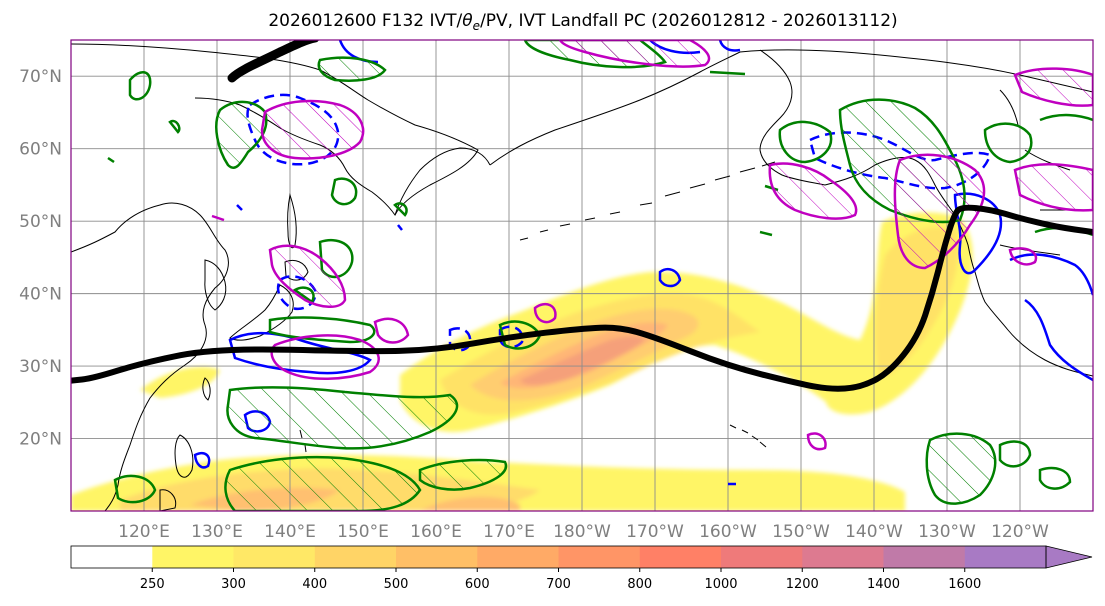 This screenshot has width=1105, height=606. Describe the element at coordinates (152, 584) in the screenshot. I see `colorbar-tick-label: 250` at that location.